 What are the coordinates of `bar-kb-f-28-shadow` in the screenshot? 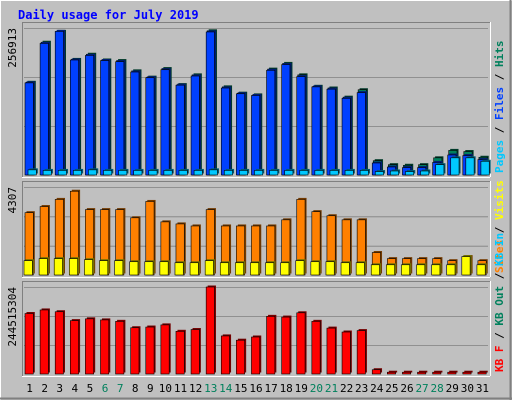 It's located at (438, 371).